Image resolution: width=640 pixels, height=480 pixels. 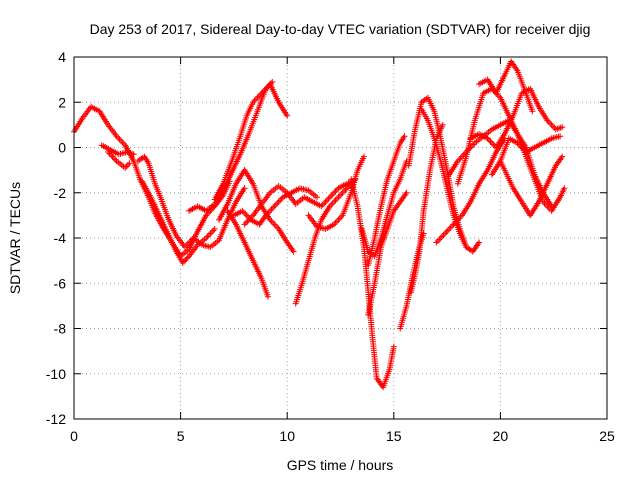 I want to click on x-tick-label: 20, so click(x=501, y=436).